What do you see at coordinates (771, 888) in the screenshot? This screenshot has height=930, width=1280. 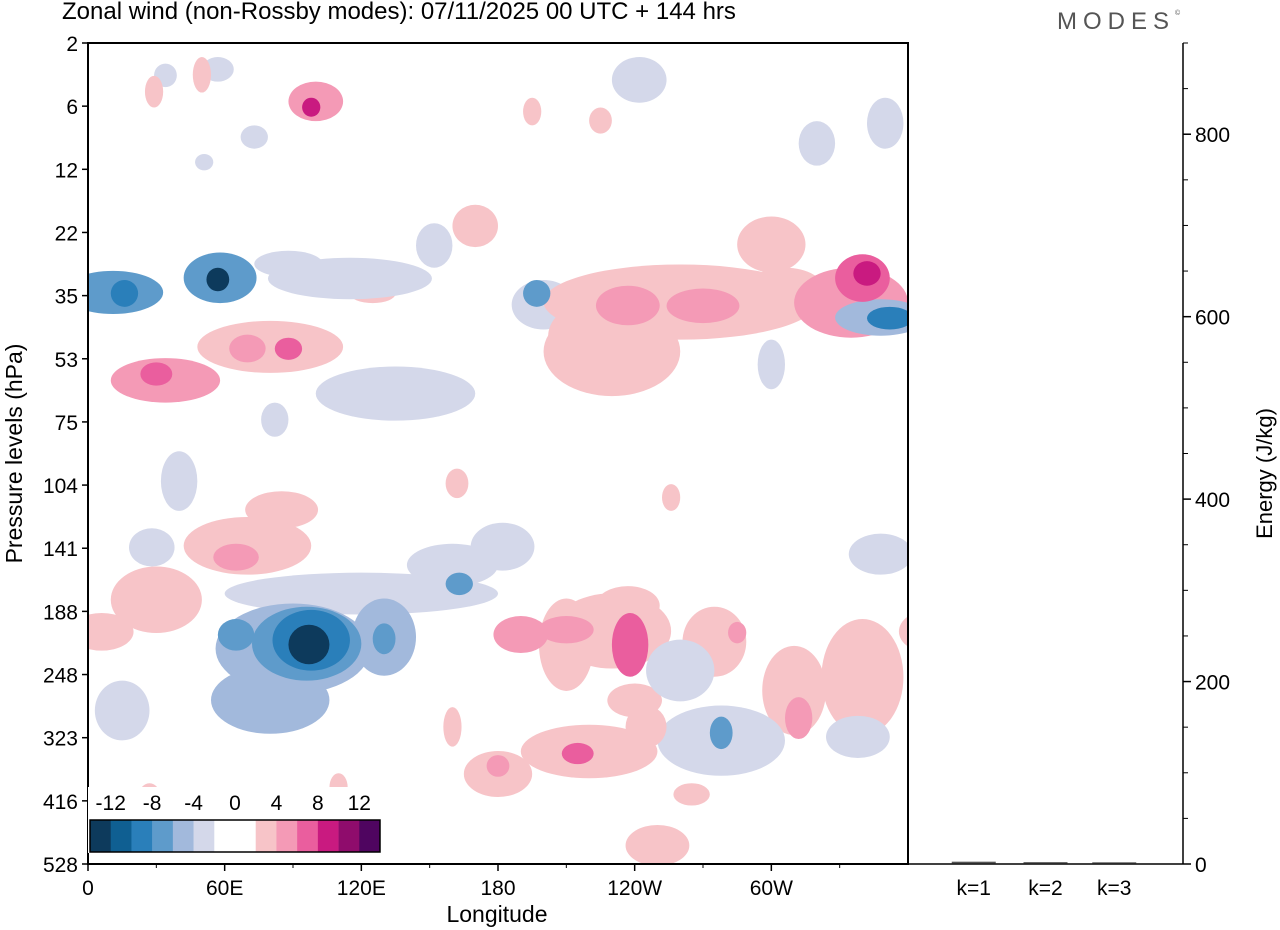 I see `x-tick-label: 60W` at bounding box center [771, 888].